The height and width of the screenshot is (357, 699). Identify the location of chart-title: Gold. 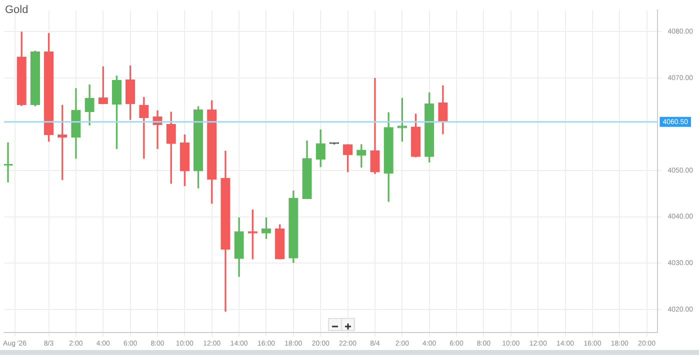
(16, 10).